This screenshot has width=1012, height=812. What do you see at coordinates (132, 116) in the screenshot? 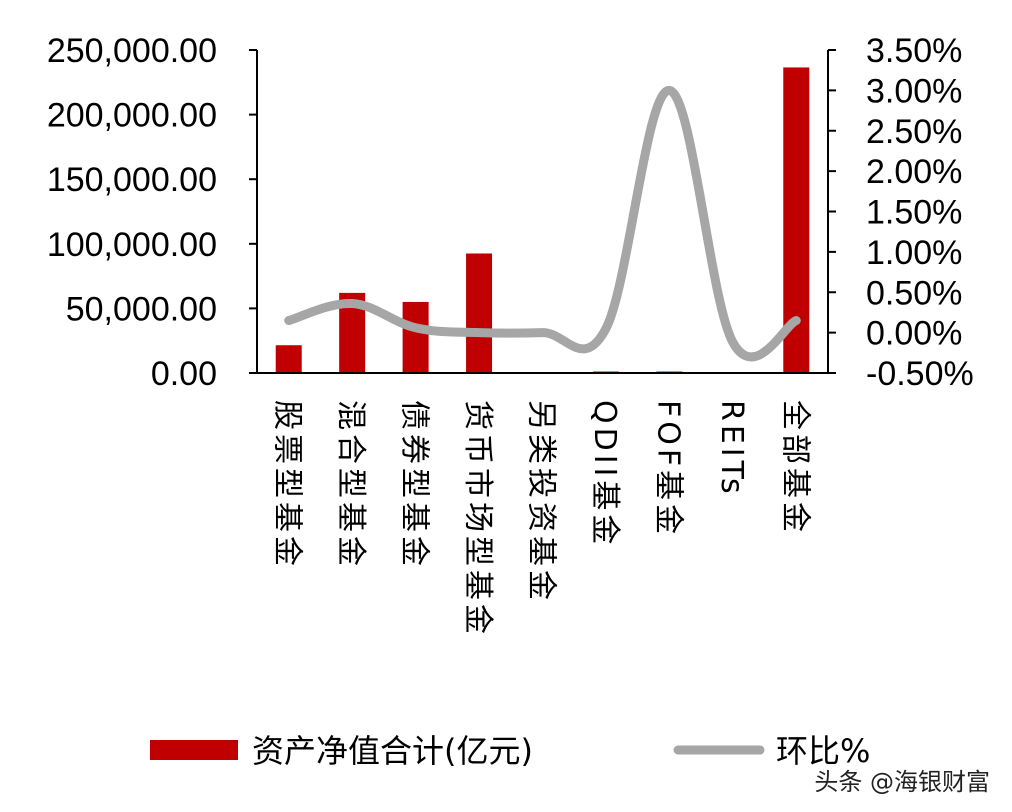
I see `left-tick-label: 200,000.00` at bounding box center [132, 116].